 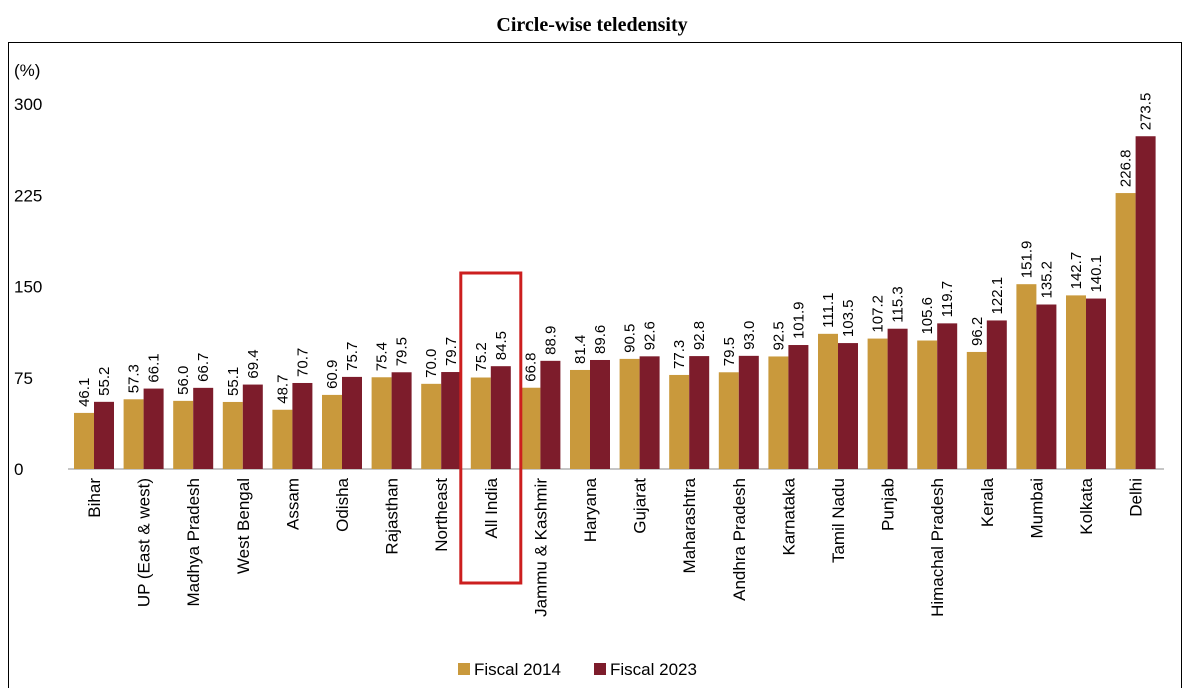 I want to click on legend-swatch-fiscal-2023, so click(x=600, y=669).